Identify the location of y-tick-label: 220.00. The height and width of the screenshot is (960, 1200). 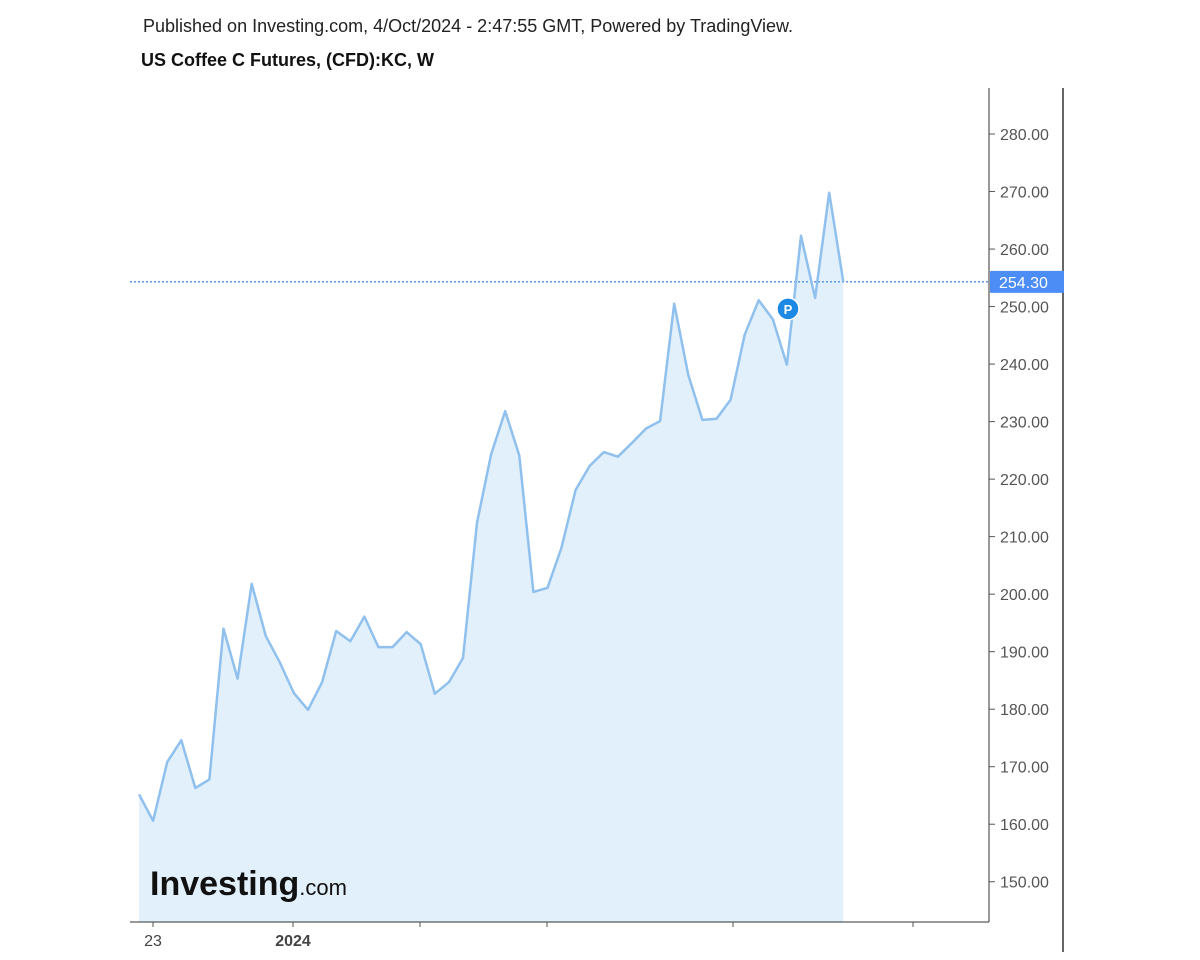
(1024, 480).